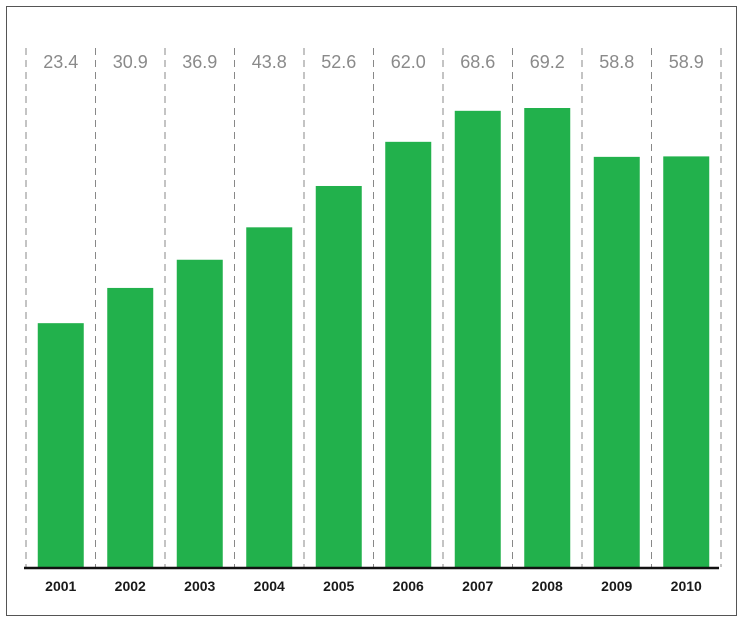  What do you see at coordinates (408, 354) in the screenshot?
I see `bar-2006` at bounding box center [408, 354].